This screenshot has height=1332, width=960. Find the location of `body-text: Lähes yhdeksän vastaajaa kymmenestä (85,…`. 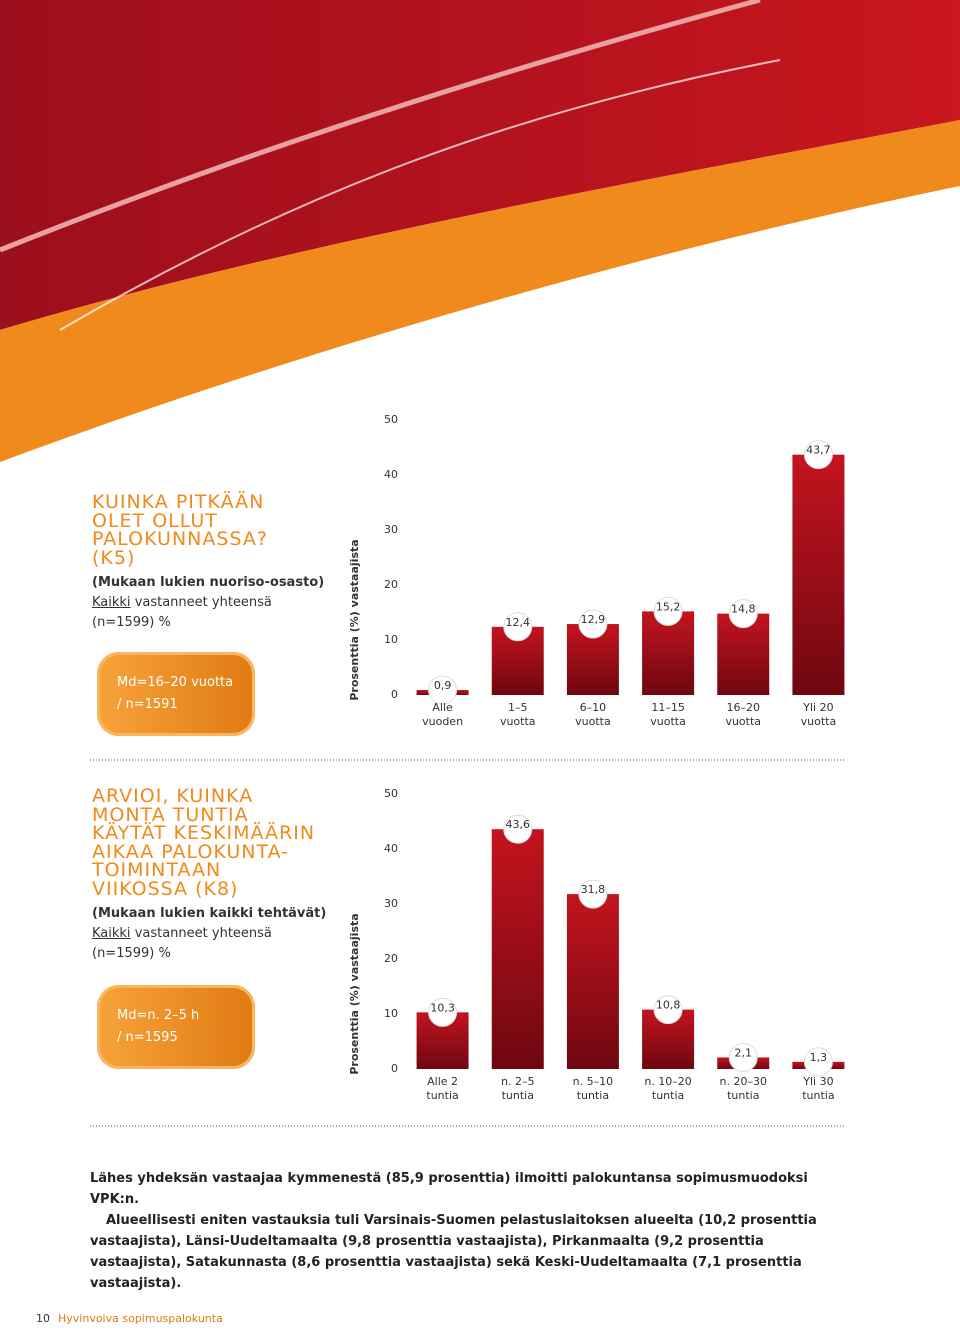

body-text: Lähes yhdeksän vastaajaa kymmenestä (85,… is located at coordinates (470, 1231).